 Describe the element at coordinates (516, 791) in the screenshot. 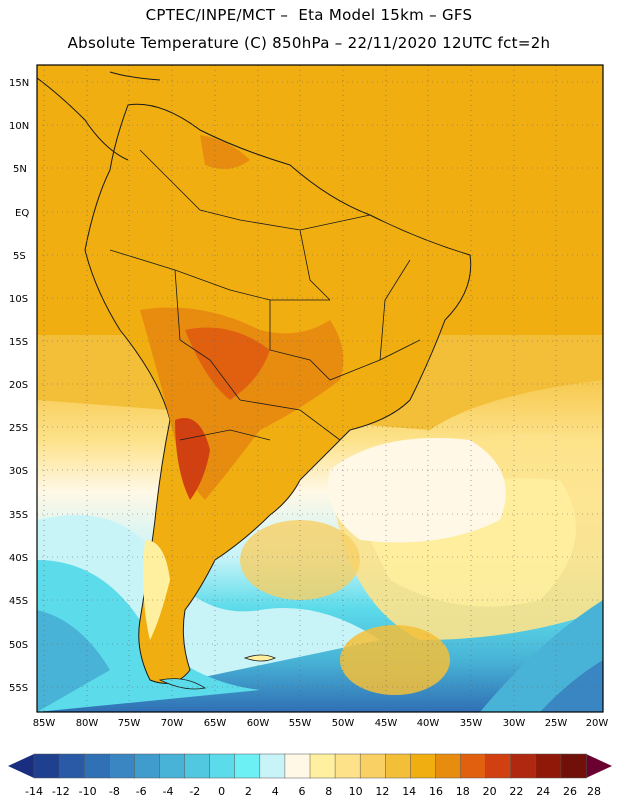

I see `colorbar-label: 22` at that location.